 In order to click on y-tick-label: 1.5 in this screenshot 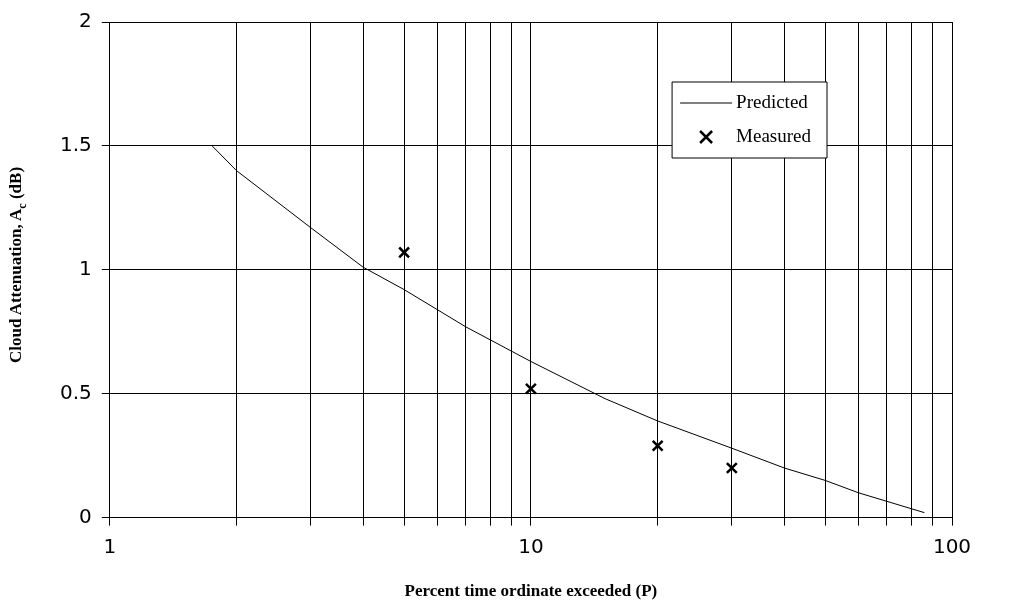, I will do `click(75, 144)`.